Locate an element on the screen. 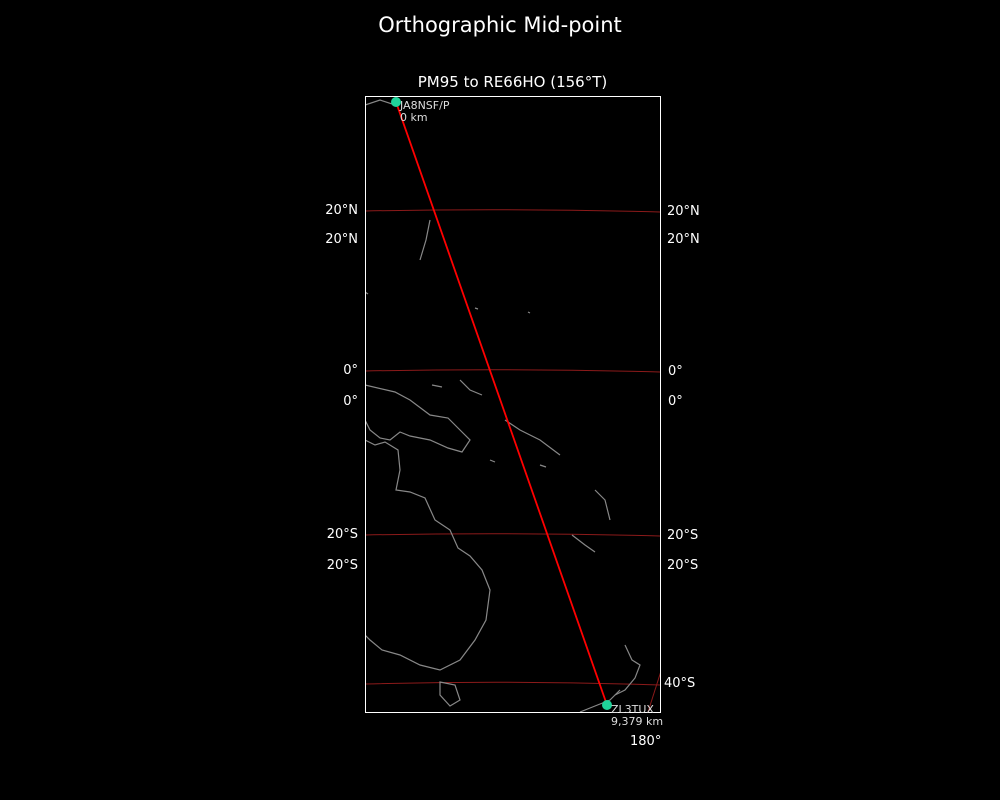  station-label-start: JA8NSF/P 0 km is located at coordinates (424, 112).